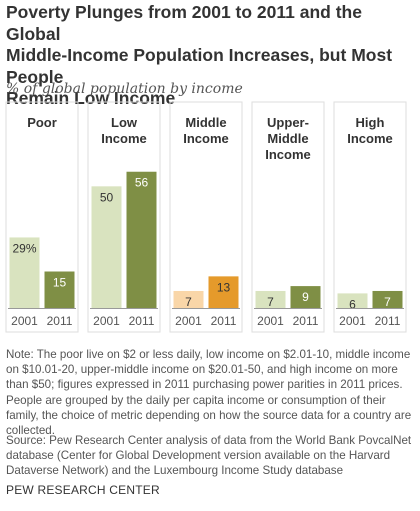 This screenshot has height=511, width=420. Describe the element at coordinates (141, 239) in the screenshot. I see `bar-low-income-2011` at that location.